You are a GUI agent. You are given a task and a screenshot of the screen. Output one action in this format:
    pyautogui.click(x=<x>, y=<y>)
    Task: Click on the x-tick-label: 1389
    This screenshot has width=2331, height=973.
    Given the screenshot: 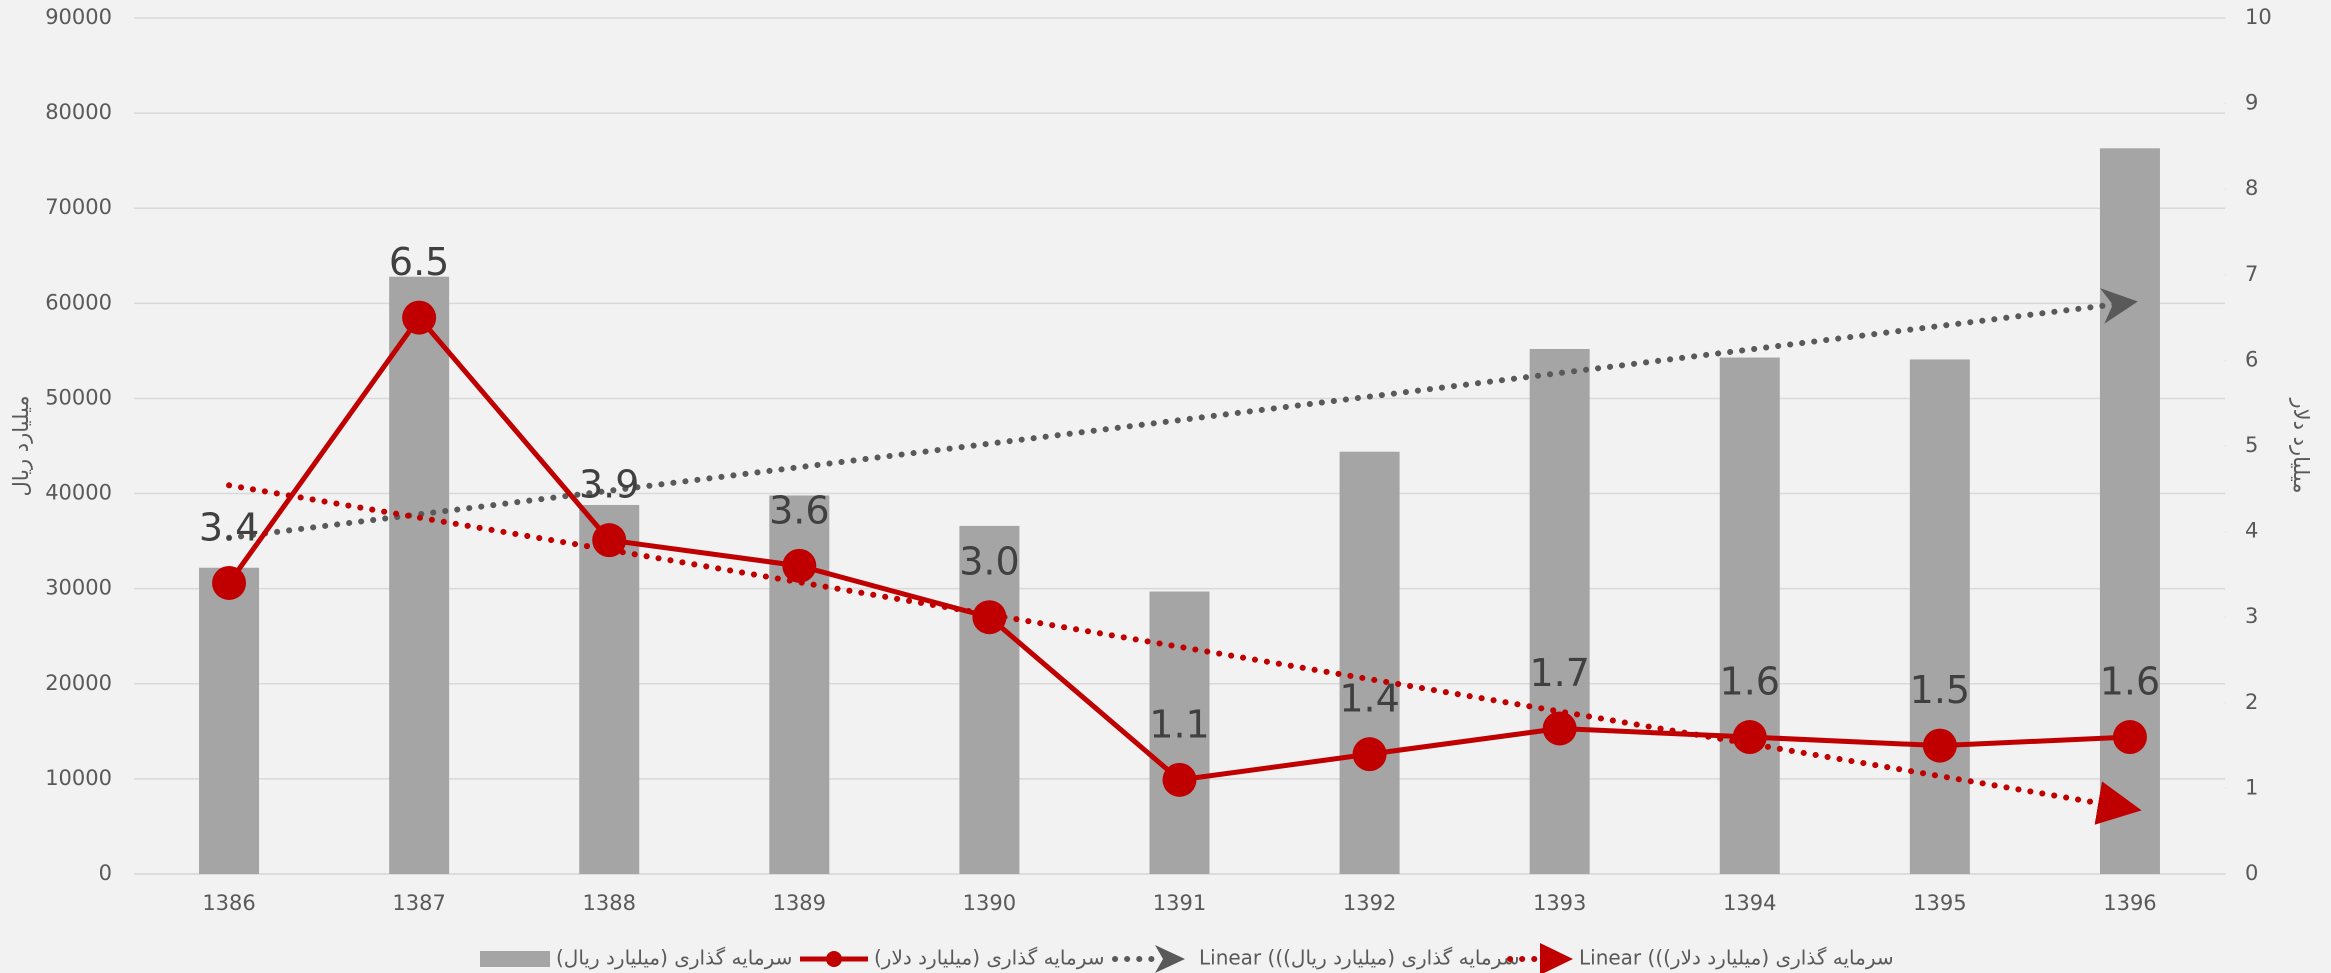 What is the action you would take?
    pyautogui.click(x=799, y=903)
    